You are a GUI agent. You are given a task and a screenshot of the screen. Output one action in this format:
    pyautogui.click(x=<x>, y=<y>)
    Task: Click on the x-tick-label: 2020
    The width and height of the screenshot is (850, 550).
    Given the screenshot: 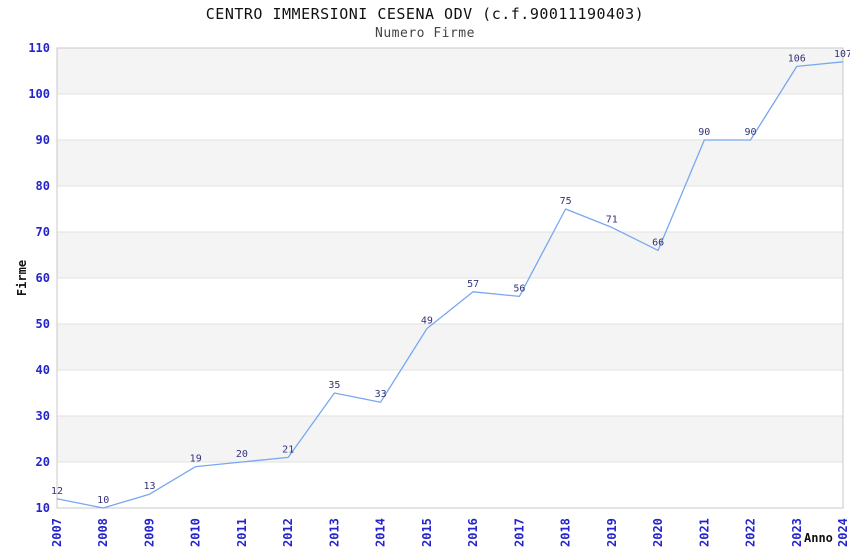 What is the action you would take?
    pyautogui.click(x=658, y=532)
    